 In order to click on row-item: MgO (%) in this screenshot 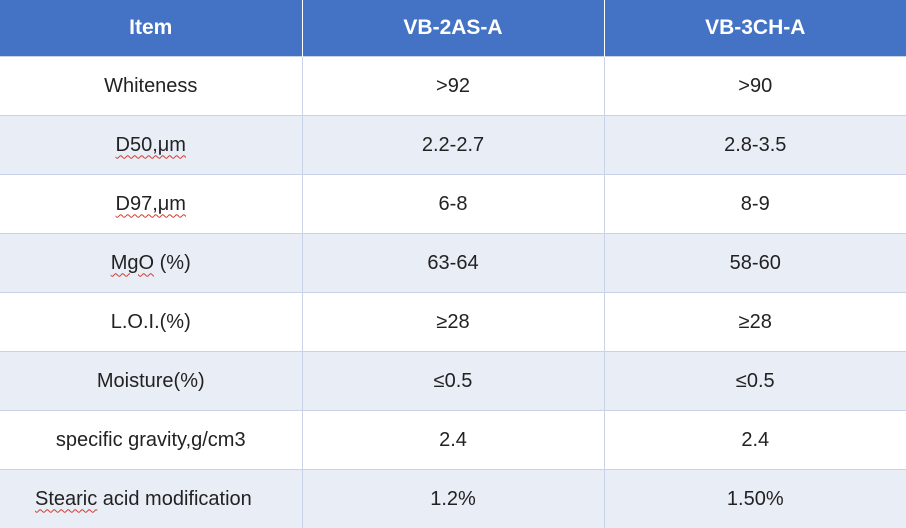, I will do `click(151, 263)`.